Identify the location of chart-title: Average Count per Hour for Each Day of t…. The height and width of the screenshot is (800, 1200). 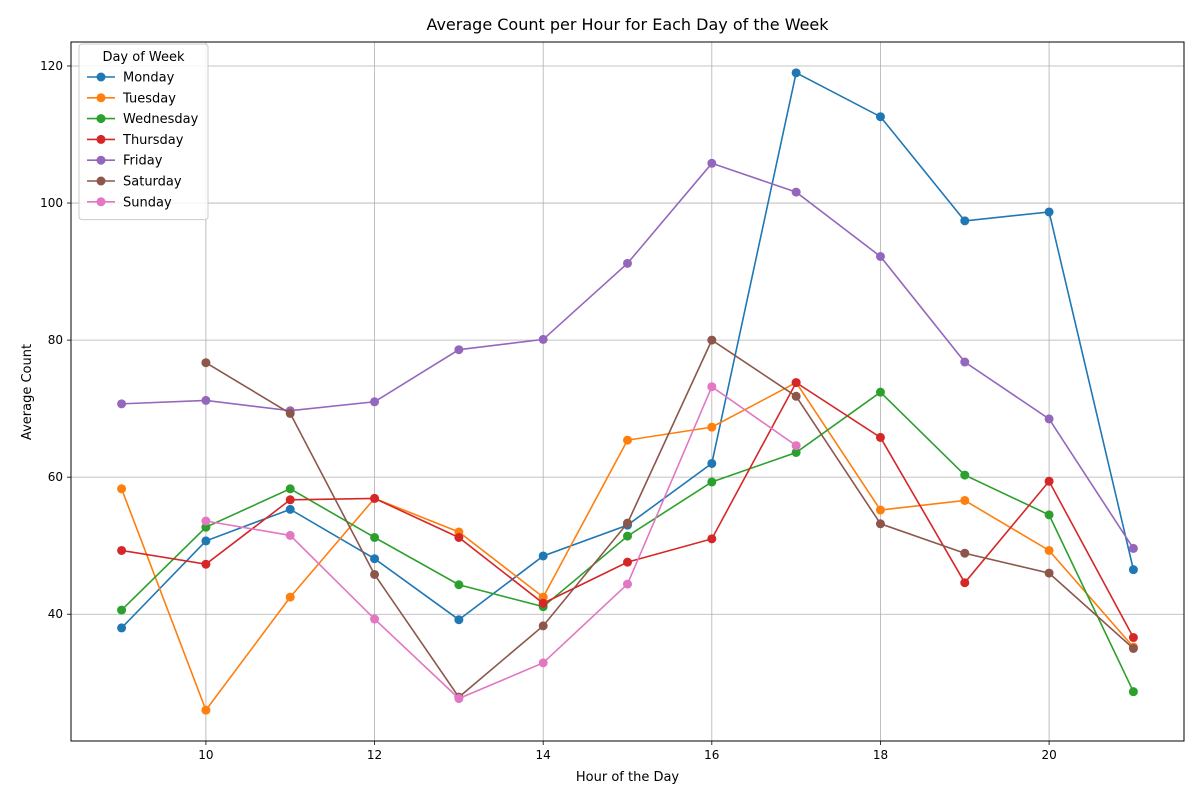
(627, 24).